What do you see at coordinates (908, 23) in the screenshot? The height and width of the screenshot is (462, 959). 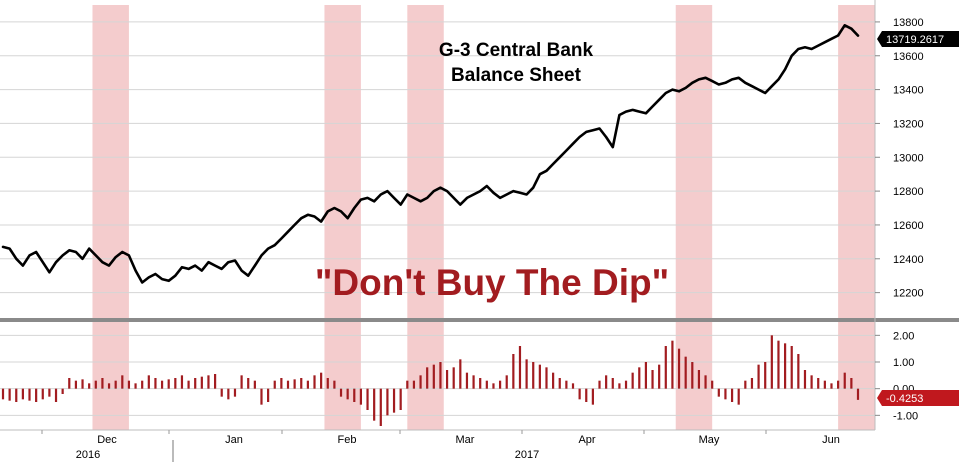 I see `y-tick-label: 13800` at bounding box center [908, 23].